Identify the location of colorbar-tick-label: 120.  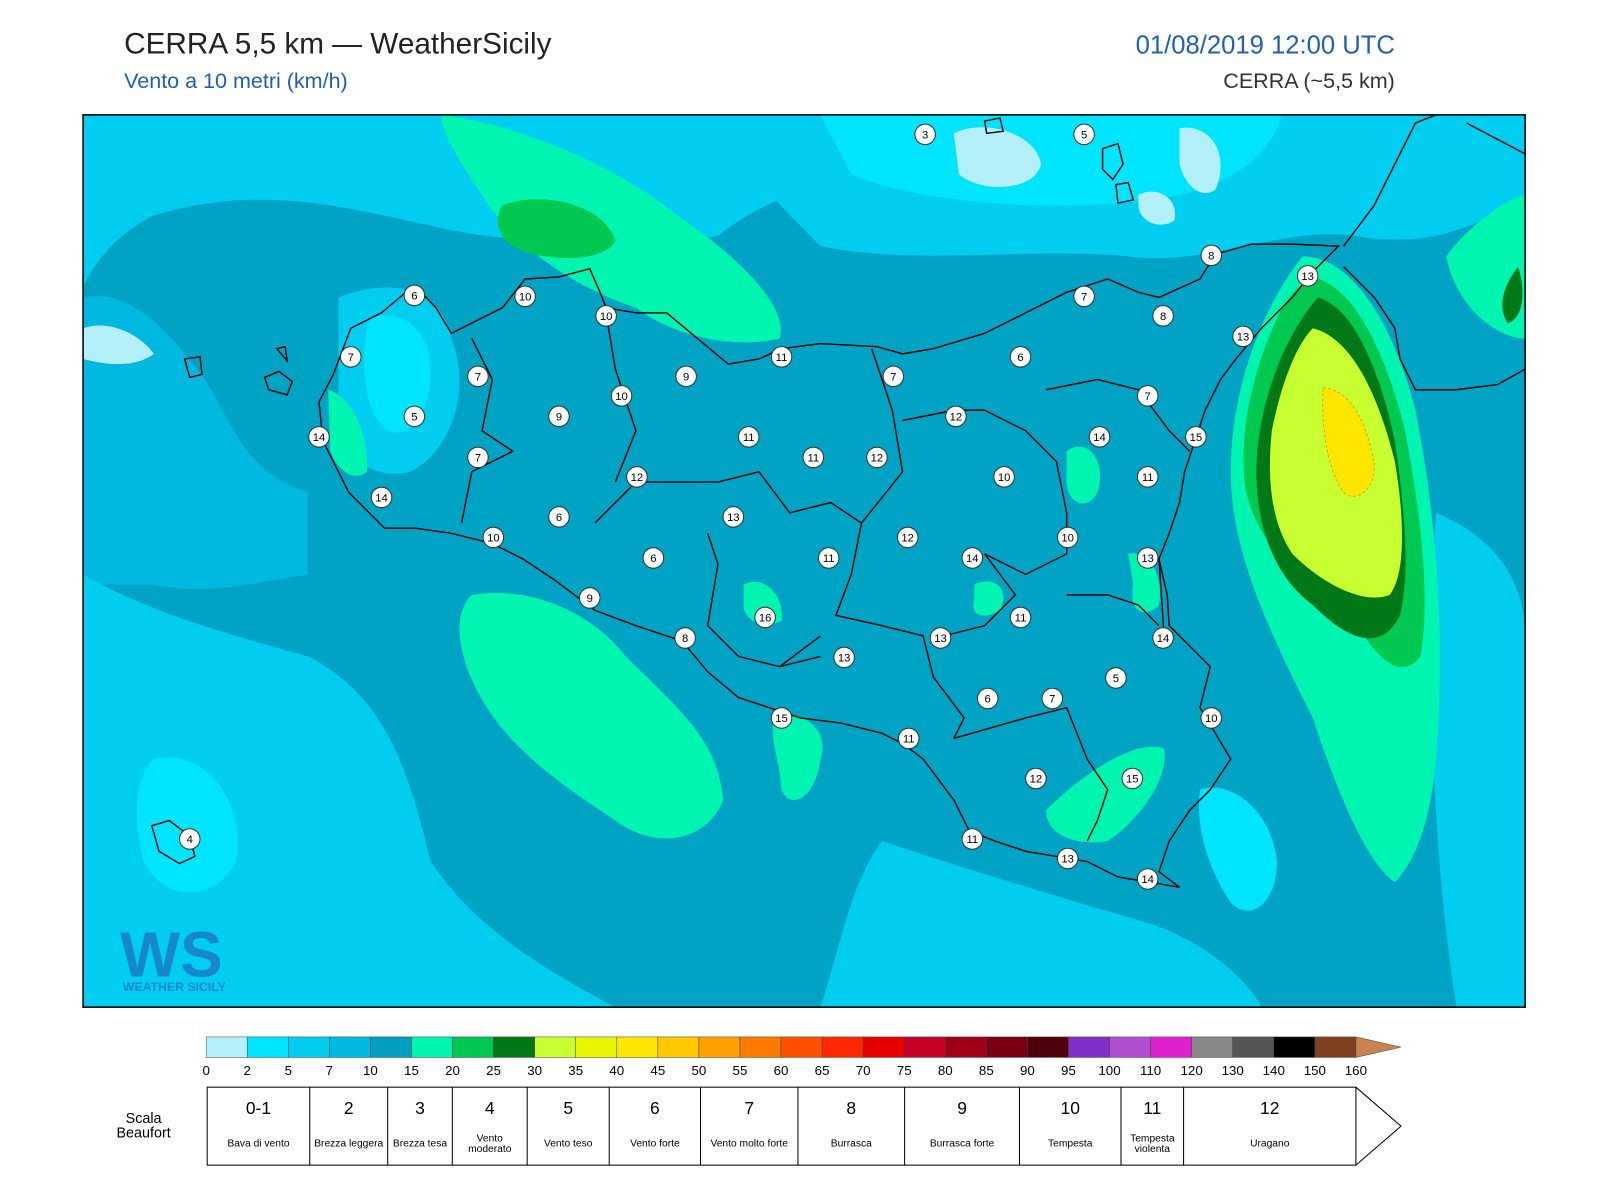
(1192, 1070).